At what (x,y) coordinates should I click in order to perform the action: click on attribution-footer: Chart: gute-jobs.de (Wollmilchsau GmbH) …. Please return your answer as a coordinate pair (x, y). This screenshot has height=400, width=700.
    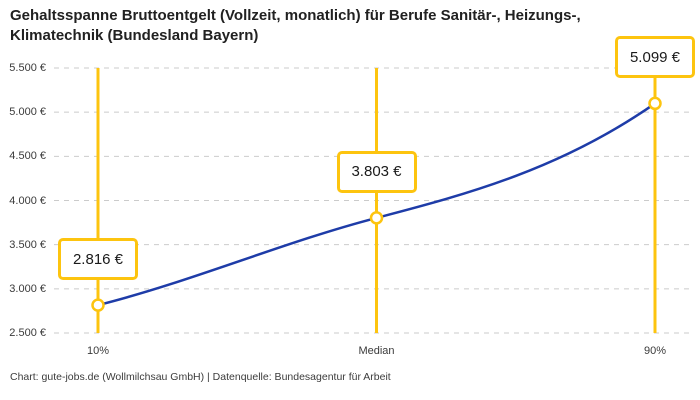
    Looking at the image, I should click on (200, 377).